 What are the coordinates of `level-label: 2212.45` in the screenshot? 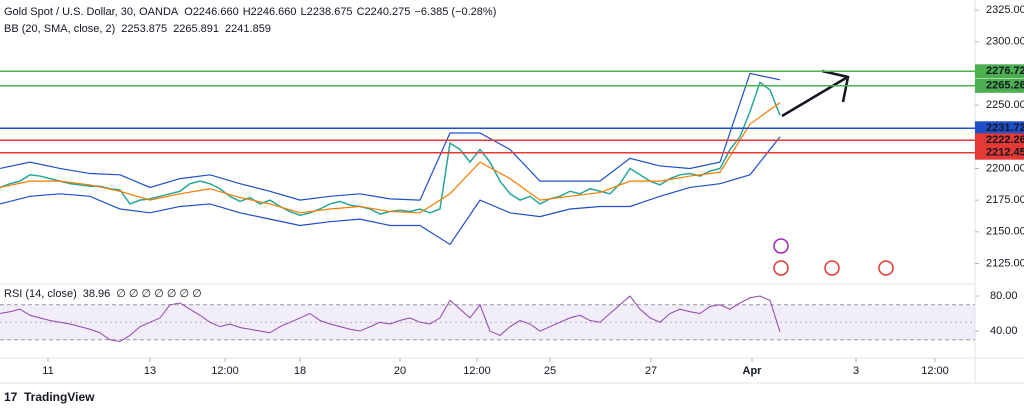 It's located at (1005, 153).